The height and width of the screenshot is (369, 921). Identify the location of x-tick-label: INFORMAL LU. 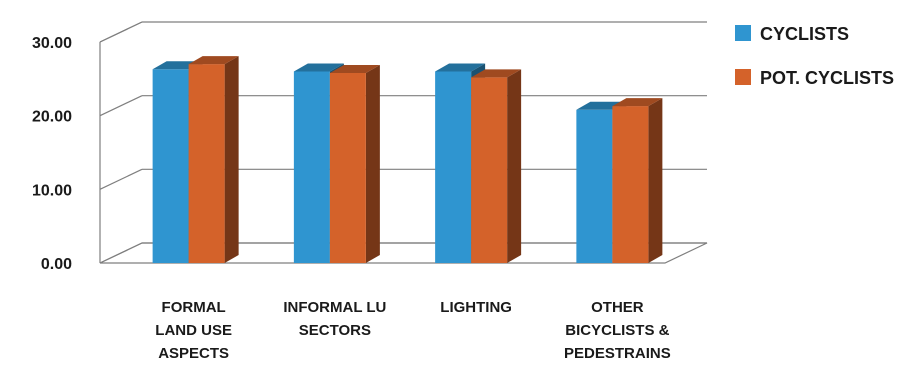
(334, 307).